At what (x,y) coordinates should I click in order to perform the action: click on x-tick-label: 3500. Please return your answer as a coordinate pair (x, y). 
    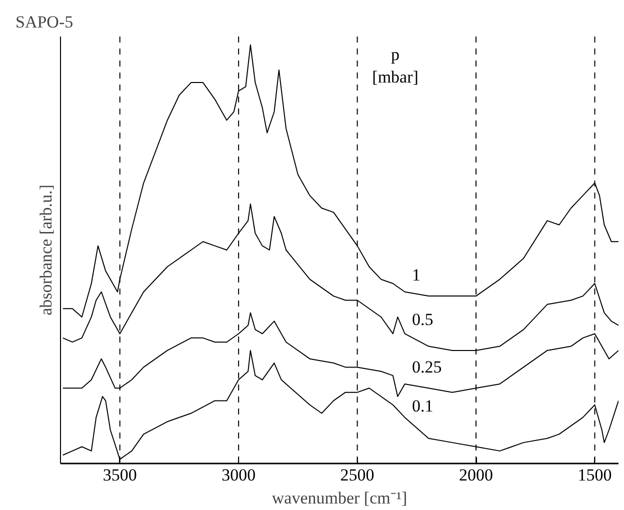
    Looking at the image, I should click on (119, 475).